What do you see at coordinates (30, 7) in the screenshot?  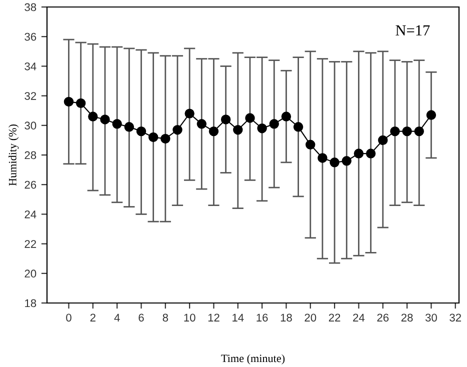 I see `y-tick-label: 38` at bounding box center [30, 7].